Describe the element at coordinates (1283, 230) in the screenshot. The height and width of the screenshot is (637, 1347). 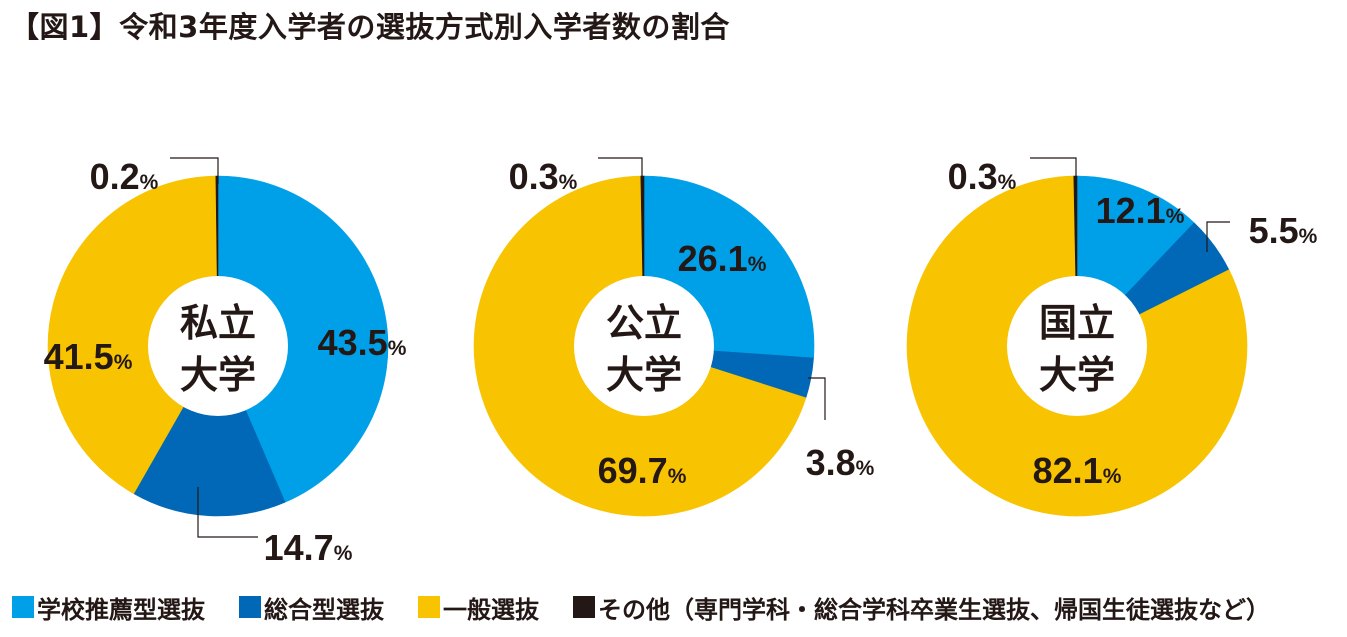
I see `data-label-comprehensive: 5.5%` at that location.